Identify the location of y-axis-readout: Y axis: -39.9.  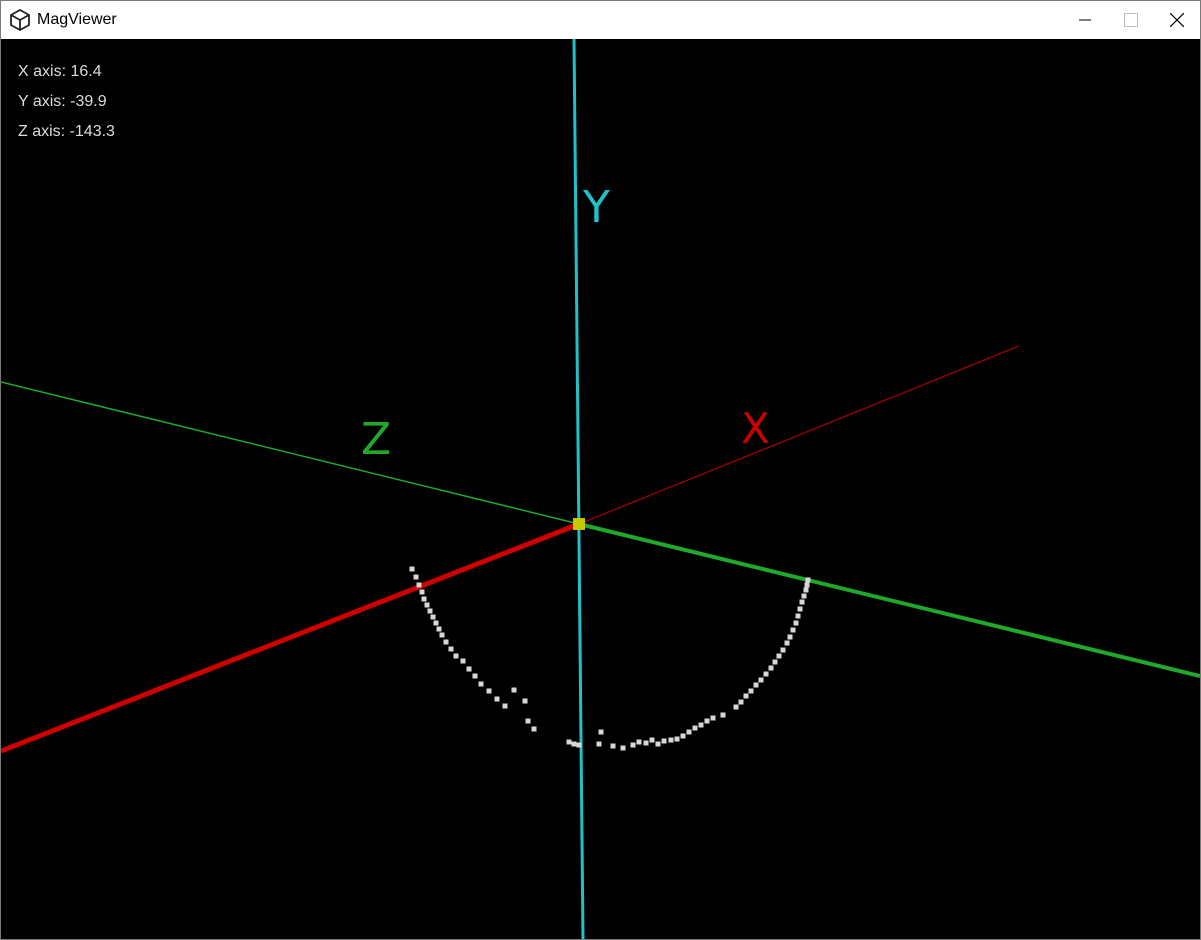
(62, 101).